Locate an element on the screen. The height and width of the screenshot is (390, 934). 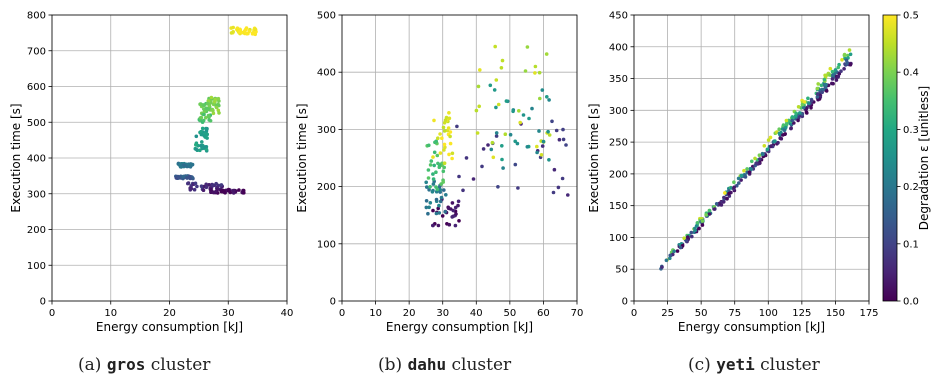
colorbar-tick-label: 0.1 is located at coordinates (911, 244).